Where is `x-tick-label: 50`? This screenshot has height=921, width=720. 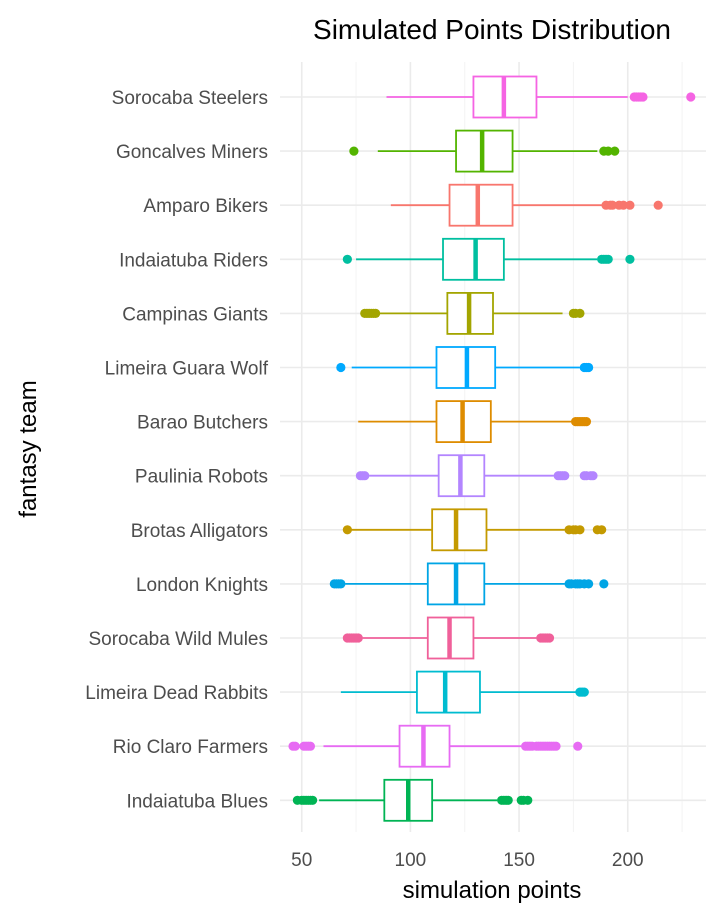
x-tick-label: 50 is located at coordinates (301, 860).